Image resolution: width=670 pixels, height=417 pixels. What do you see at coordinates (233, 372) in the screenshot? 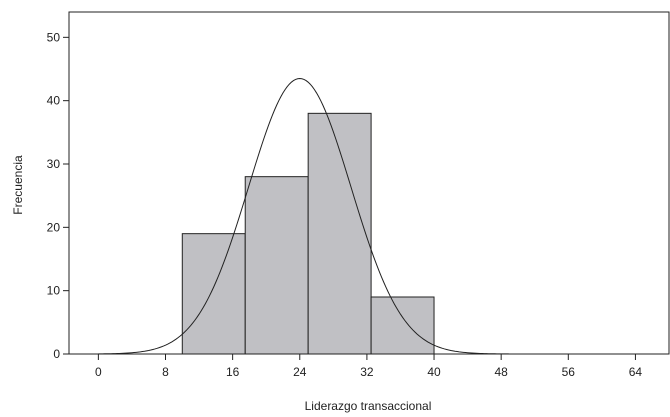
I see `x-tick-label-2: 16` at bounding box center [233, 372].